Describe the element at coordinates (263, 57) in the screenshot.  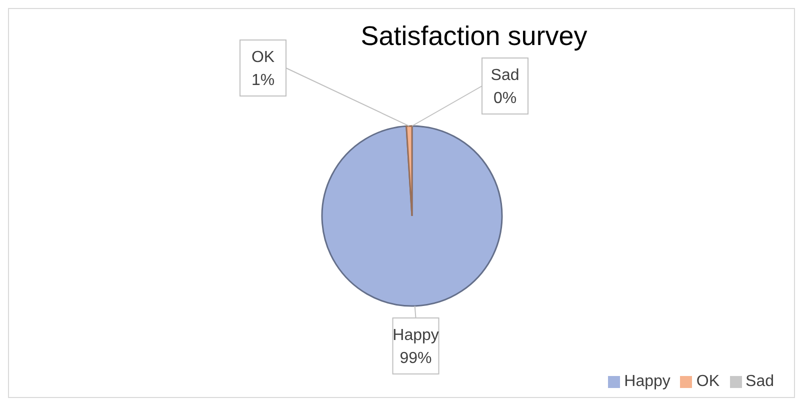
I see `slice-label: OK` at that location.